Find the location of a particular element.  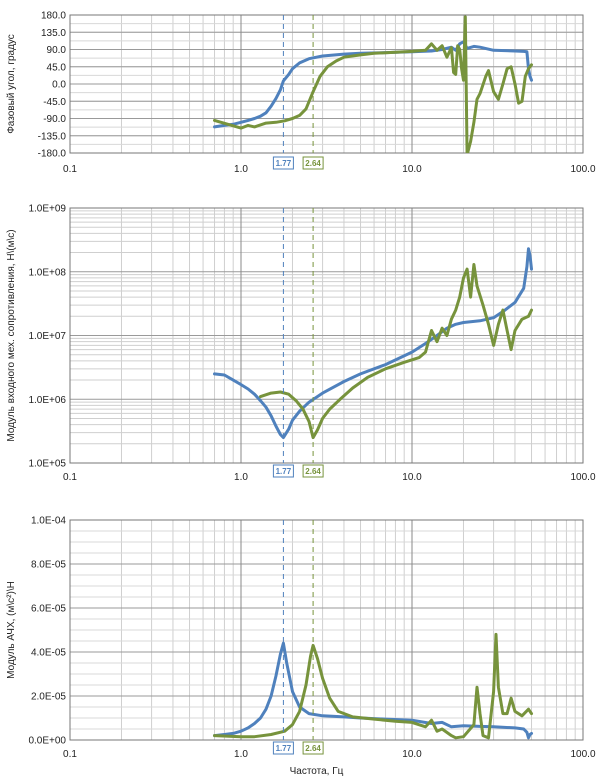

y-tick-label: 0.0E+00 is located at coordinates (47, 741).